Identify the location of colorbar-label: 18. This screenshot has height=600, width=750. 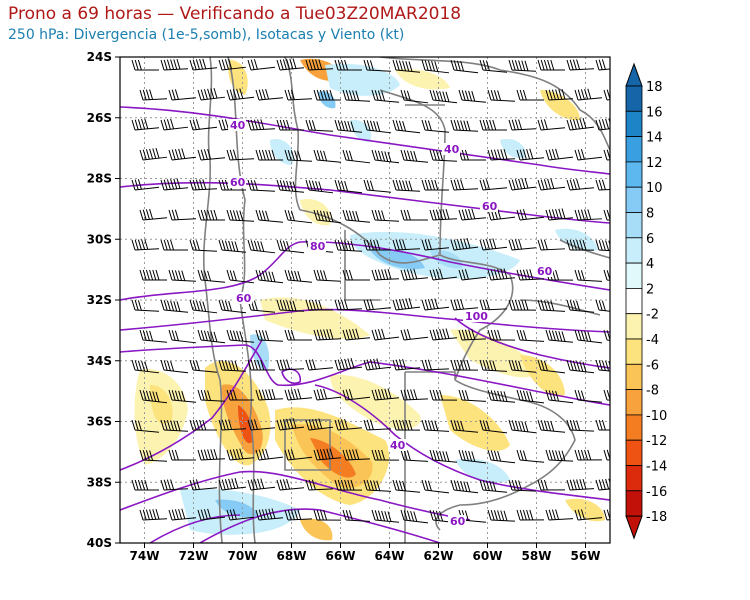
(654, 87).